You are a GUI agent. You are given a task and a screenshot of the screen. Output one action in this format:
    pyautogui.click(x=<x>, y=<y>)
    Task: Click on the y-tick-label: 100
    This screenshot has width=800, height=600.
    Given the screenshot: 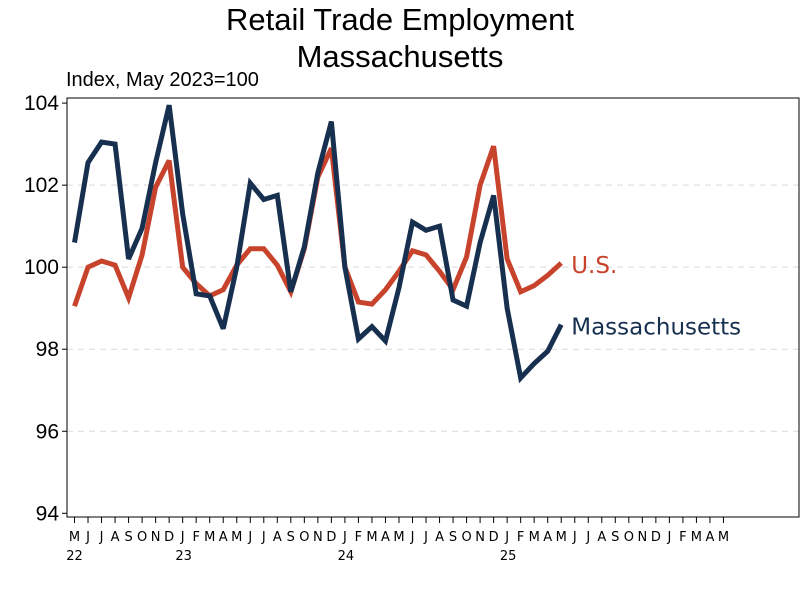 What is the action you would take?
    pyautogui.click(x=41, y=267)
    